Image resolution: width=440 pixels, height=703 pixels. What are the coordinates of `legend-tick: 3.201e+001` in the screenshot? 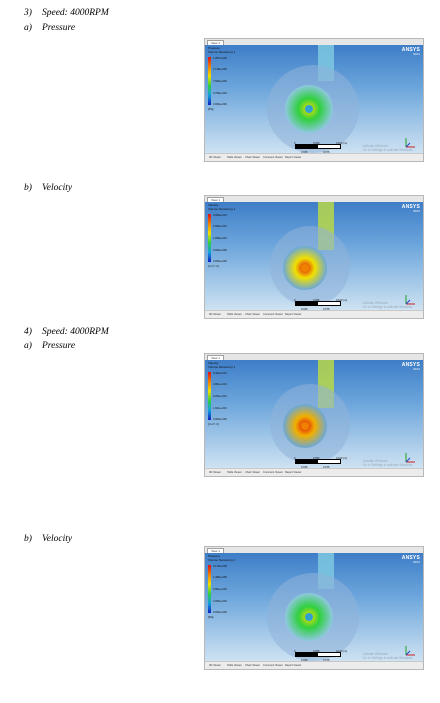 It's located at (220, 396).